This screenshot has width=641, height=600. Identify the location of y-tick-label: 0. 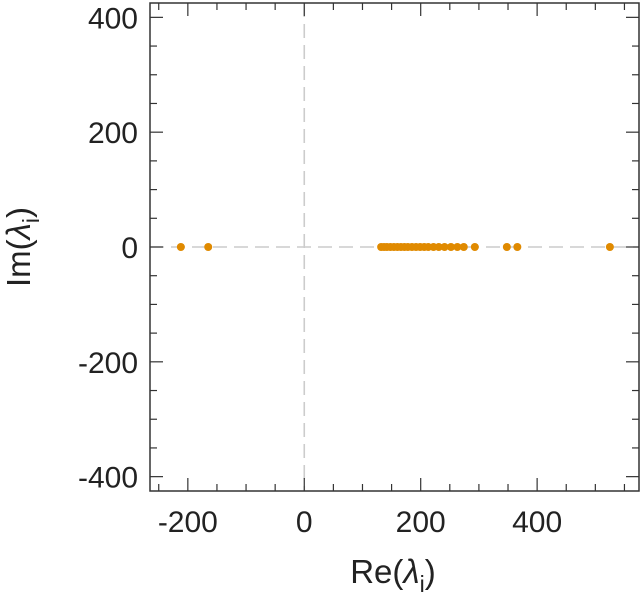
(129, 248).